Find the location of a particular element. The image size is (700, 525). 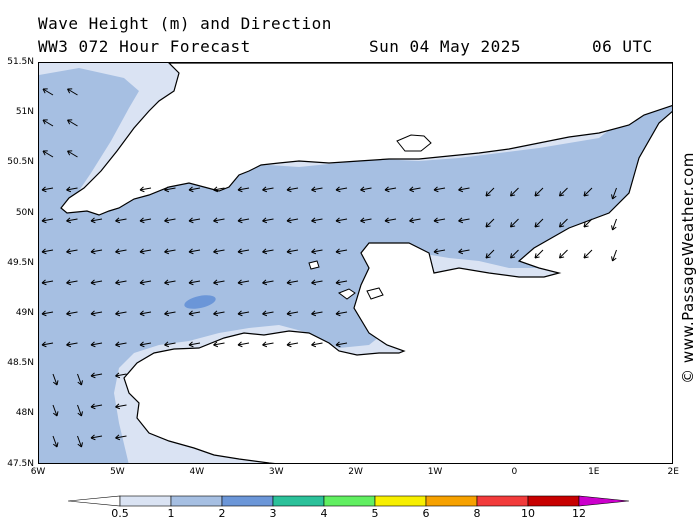

land-guernsey is located at coordinates (314, 265).